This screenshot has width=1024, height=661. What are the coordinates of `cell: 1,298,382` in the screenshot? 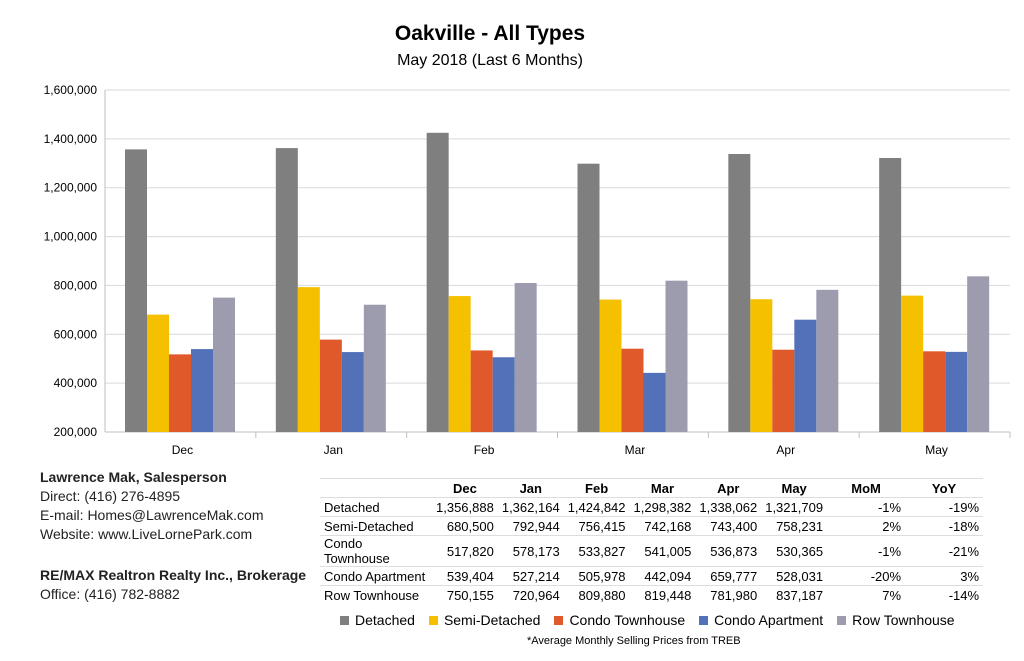 It's located at (662, 507).